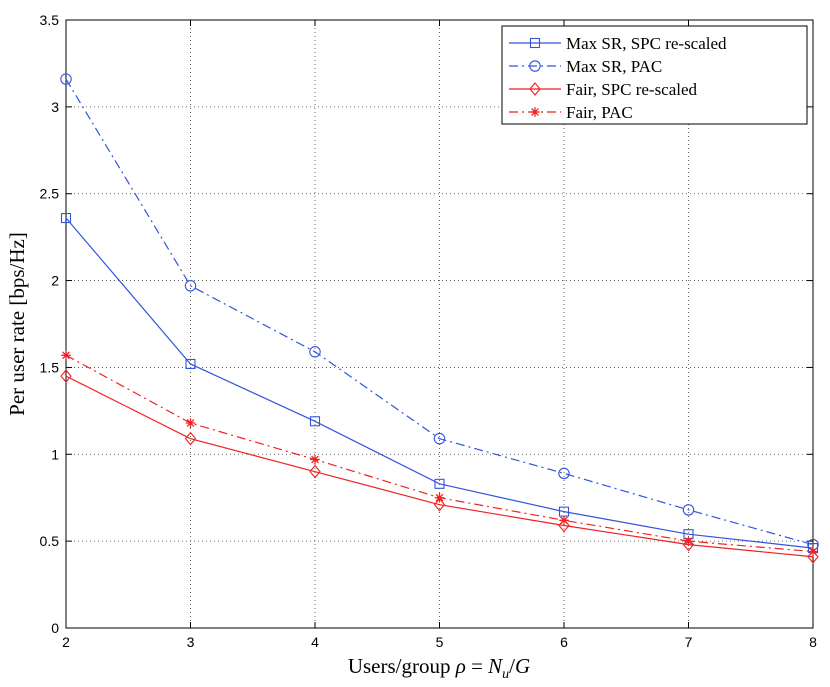 Image resolution: width=830 pixels, height=687 pixels. Describe the element at coordinates (66, 642) in the screenshot. I see `x-tick-label: 2` at that location.